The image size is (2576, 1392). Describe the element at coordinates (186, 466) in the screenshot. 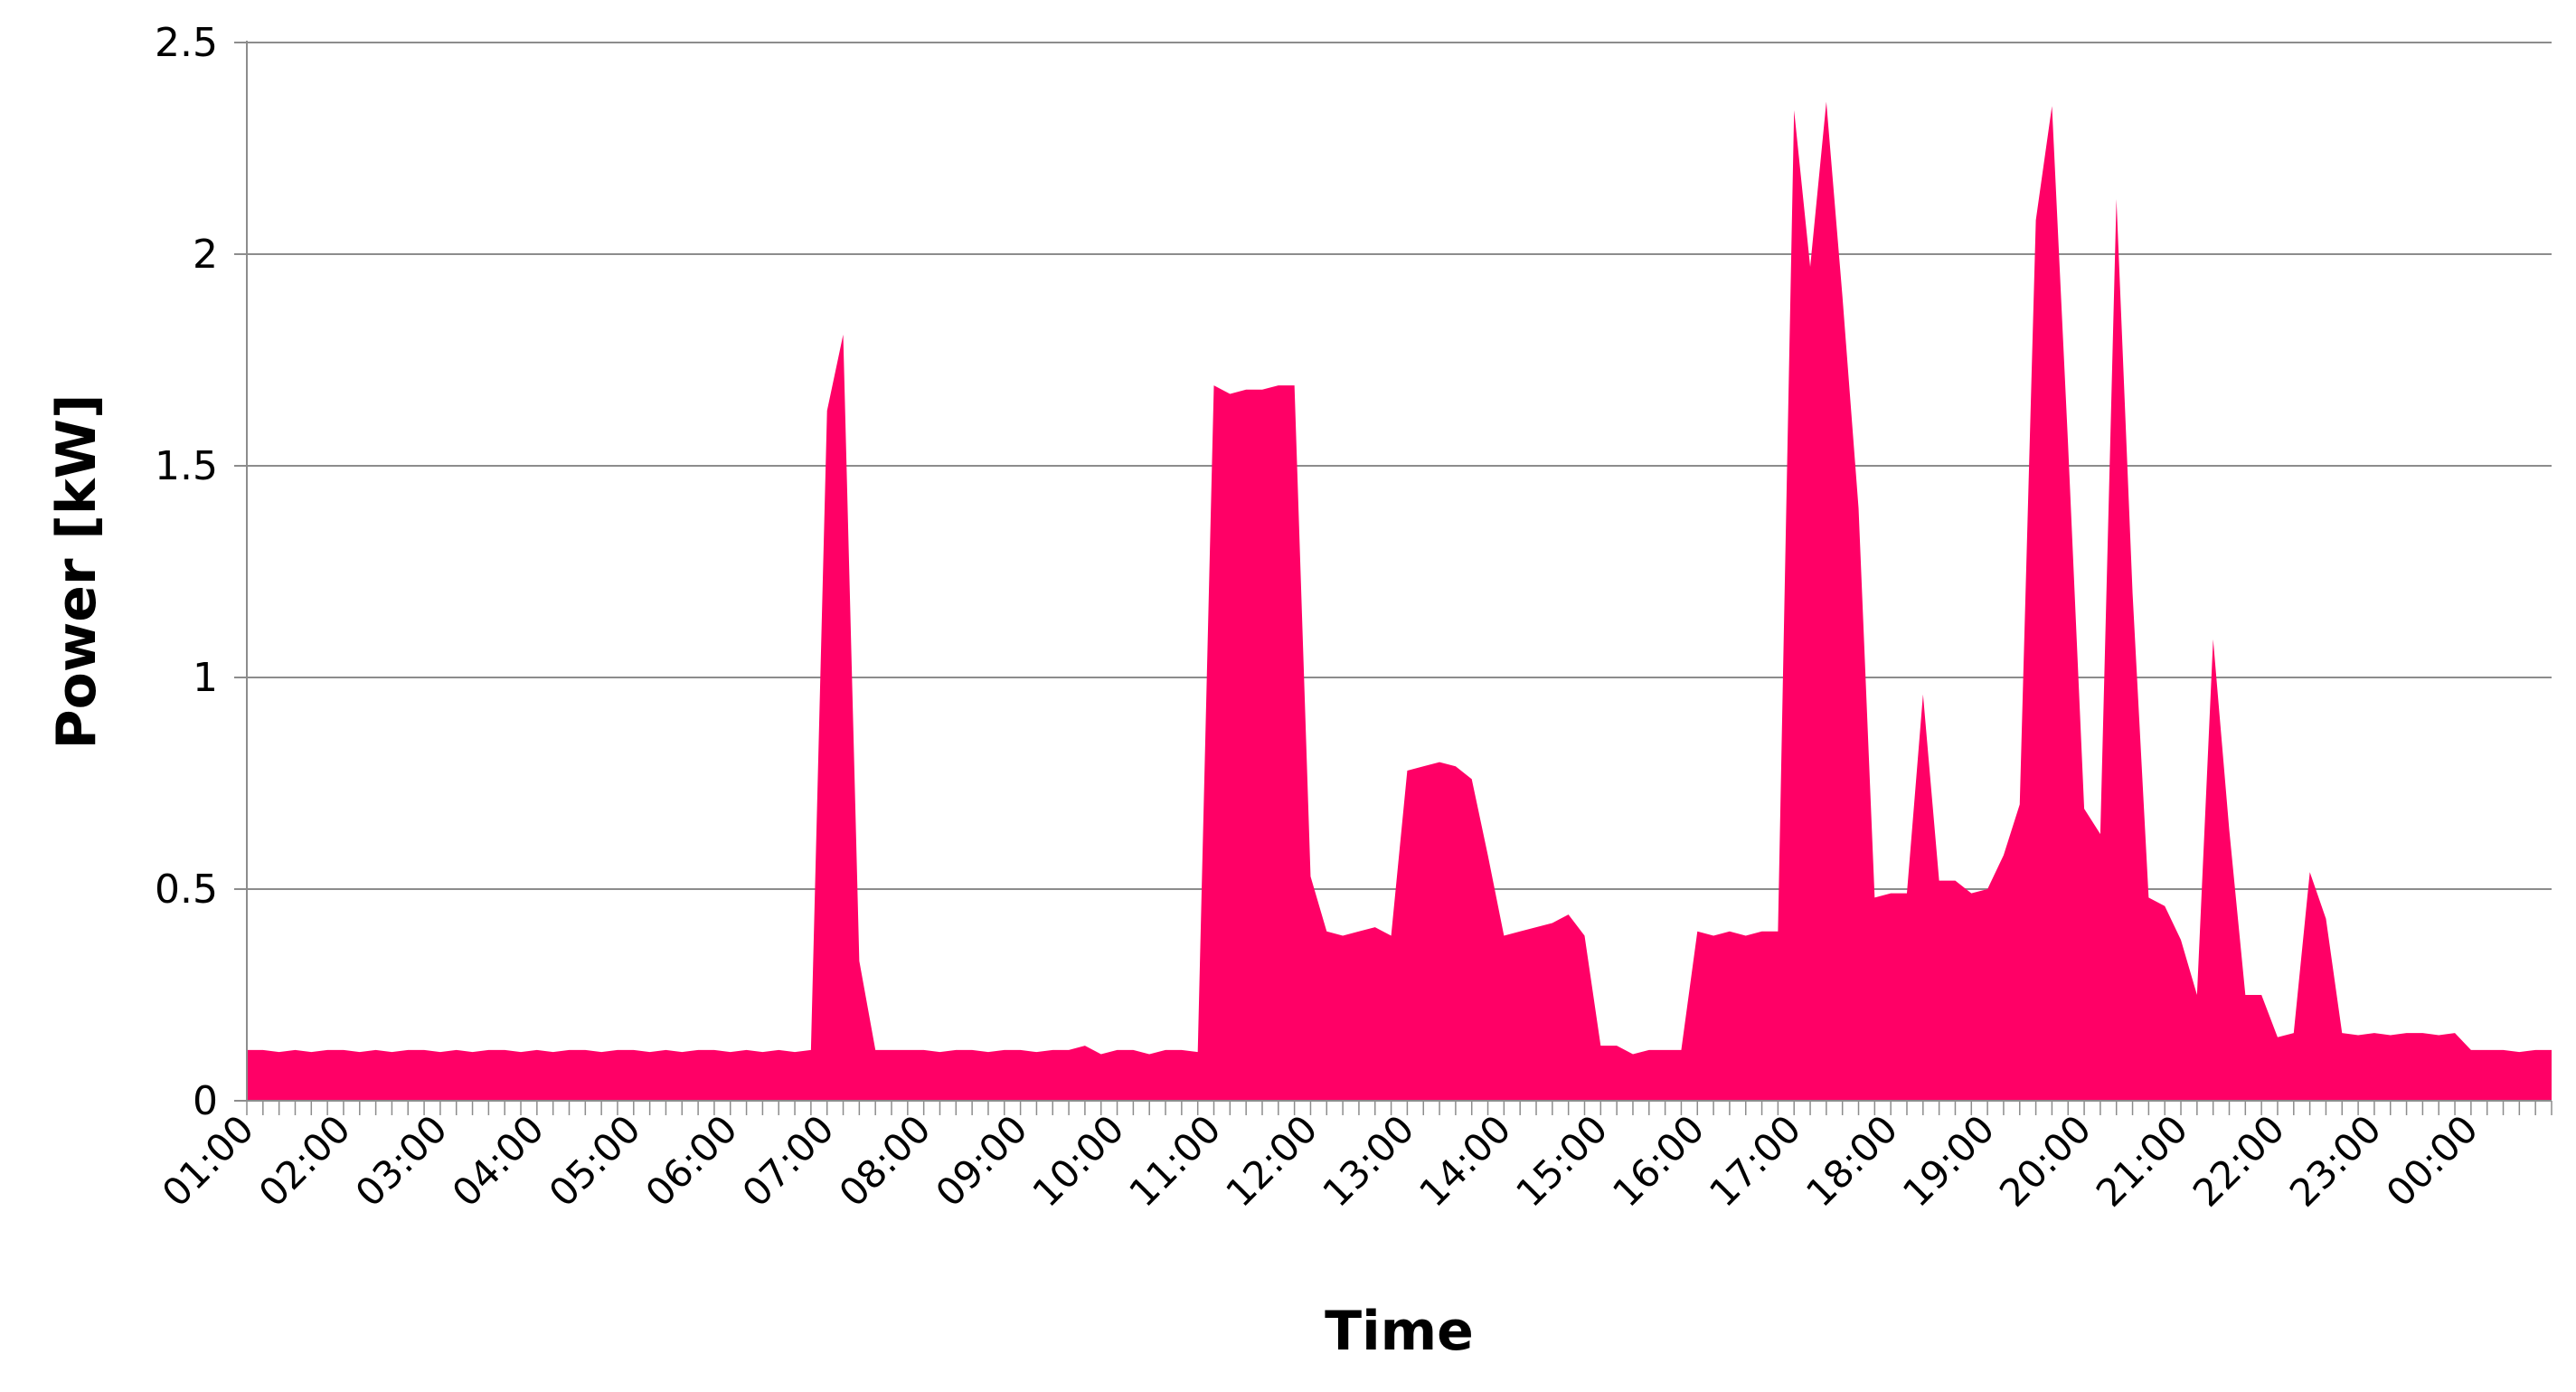

I see `y-tick-label-3: 1.5` at that location.